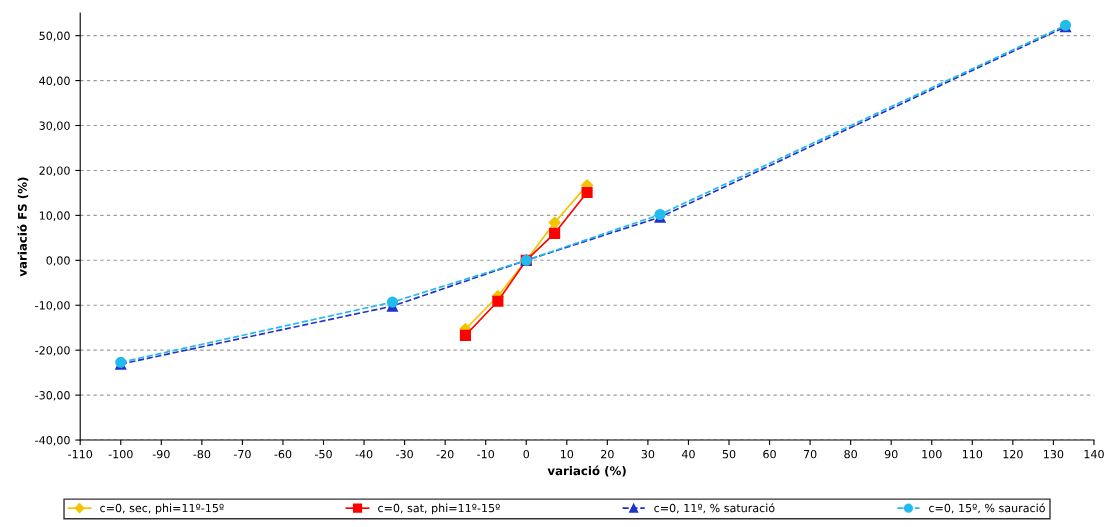 The height and width of the screenshot is (527, 1114). I want to click on x-tick-label: -110, so click(80, 454).